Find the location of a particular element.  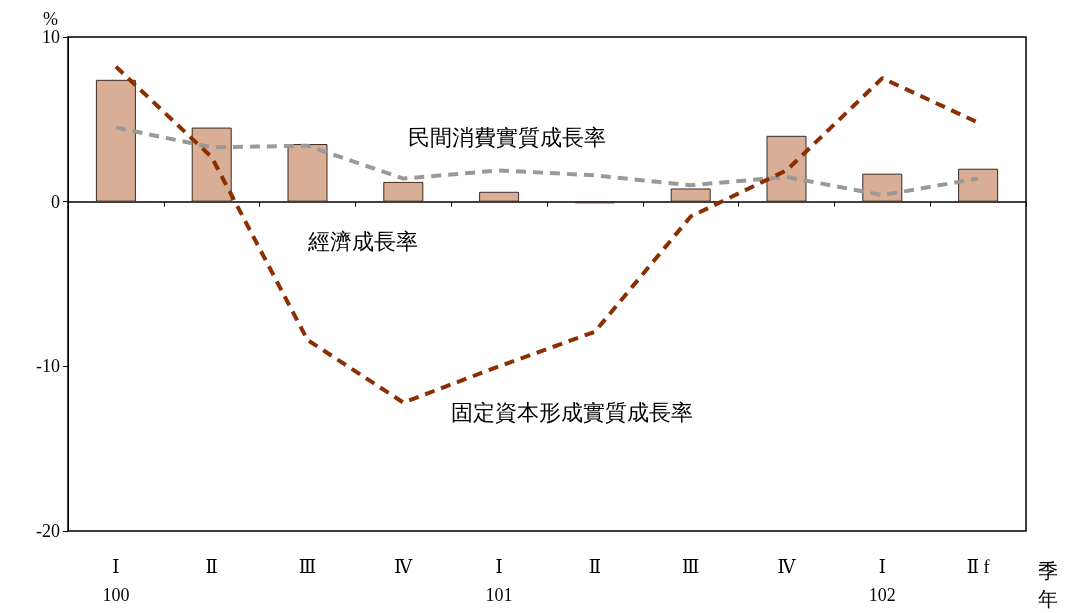

series-label: 經濟成長率 is located at coordinates (362, 241).